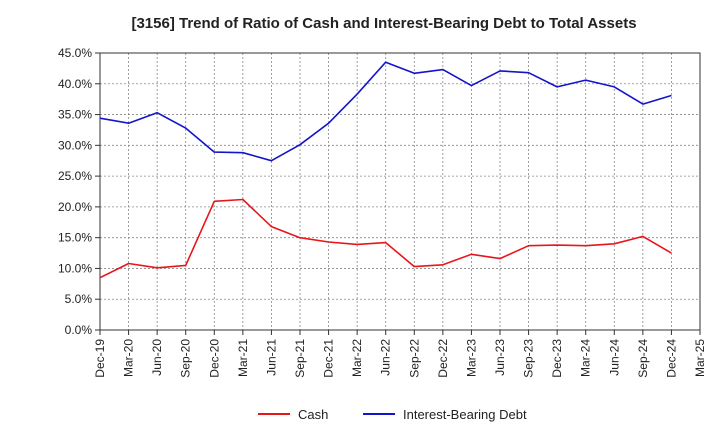 This screenshot has height=440, width=720. What do you see at coordinates (75, 207) in the screenshot?
I see `y-tick-label: 20.0%` at bounding box center [75, 207].